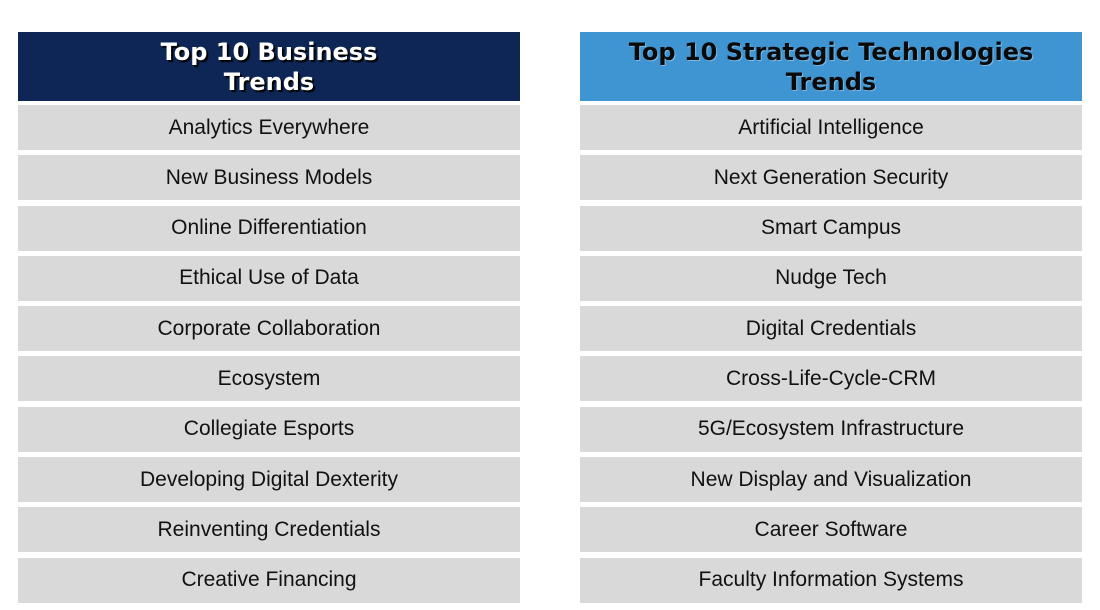  I want to click on technology-trend-label: New Display and Visualization, so click(831, 479).